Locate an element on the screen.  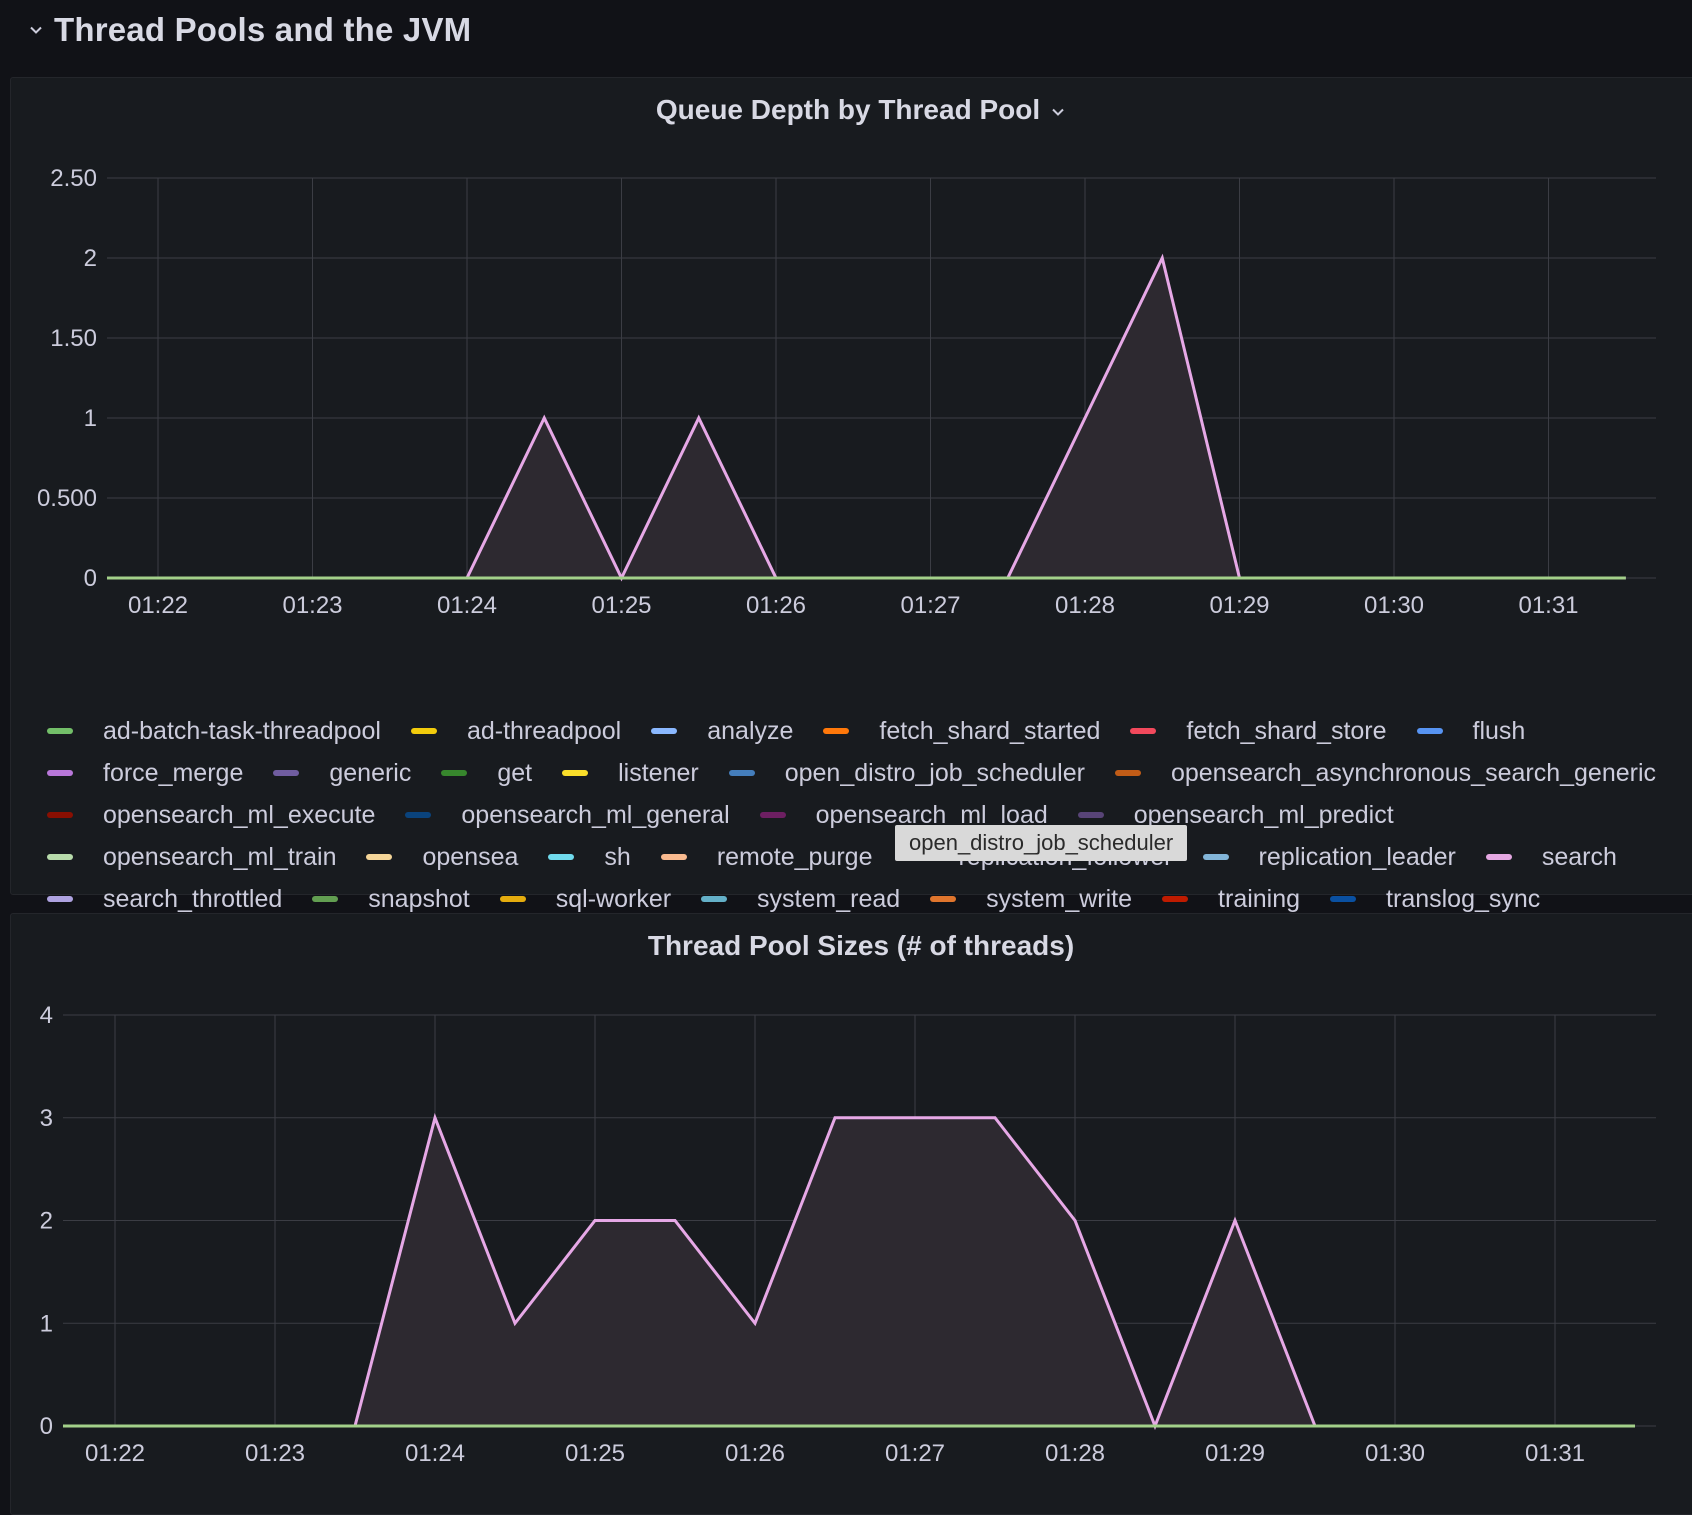
row-title: Thread Pools and the JVM is located at coordinates (262, 30).